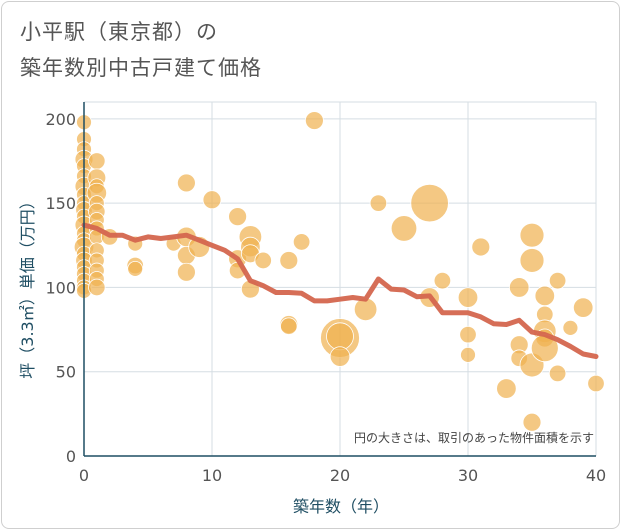  What do you see at coordinates (468, 475) in the screenshot?
I see `x-tick-label: 30` at bounding box center [468, 475].